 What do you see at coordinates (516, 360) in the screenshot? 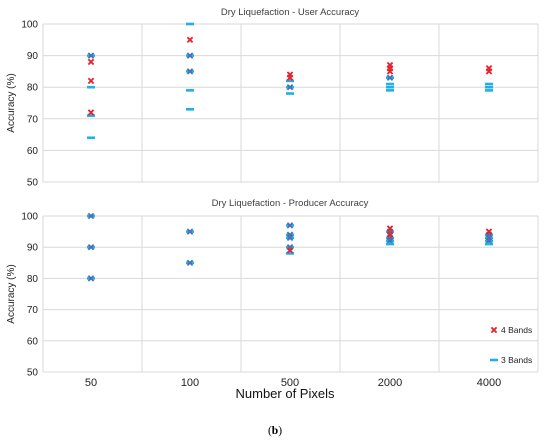
I see `legend-label: 3 Bands` at bounding box center [516, 360].